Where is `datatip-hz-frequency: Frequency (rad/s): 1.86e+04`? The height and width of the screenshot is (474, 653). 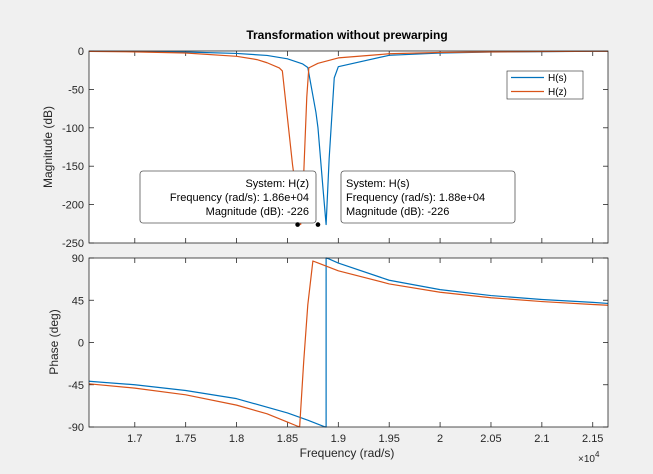
datatip-hz-frequency: Frequency (rad/s): 1.86e+04 is located at coordinates (239, 198).